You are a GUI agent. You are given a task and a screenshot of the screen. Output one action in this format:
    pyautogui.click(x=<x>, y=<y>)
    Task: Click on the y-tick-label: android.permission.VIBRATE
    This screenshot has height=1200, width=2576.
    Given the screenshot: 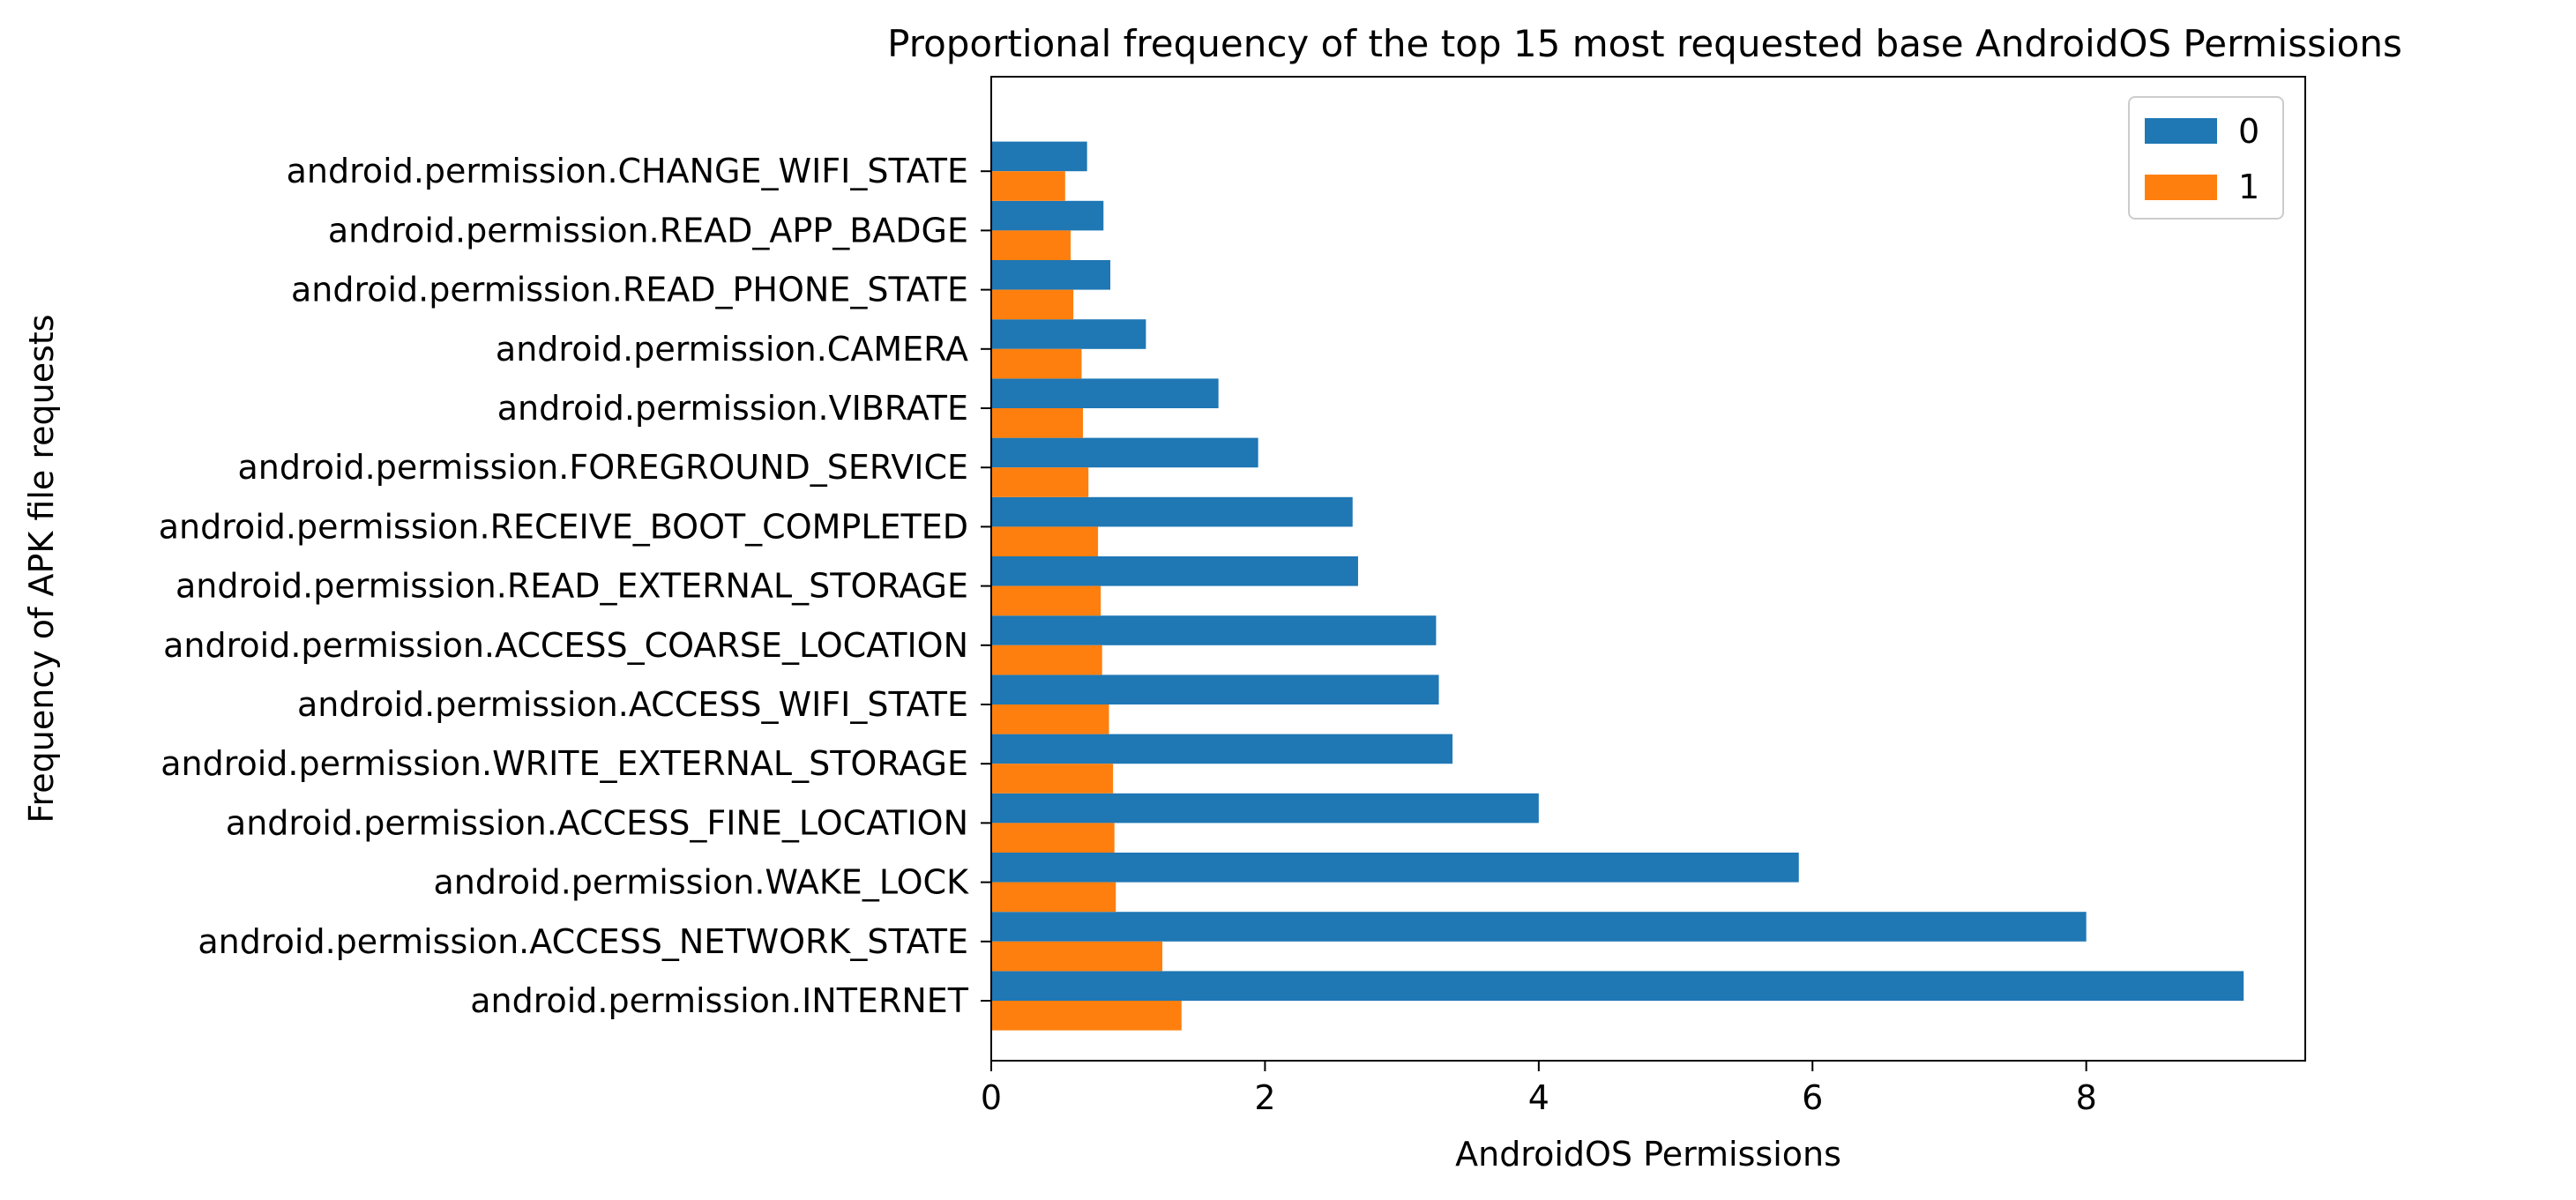 What is the action you would take?
    pyautogui.click(x=732, y=409)
    